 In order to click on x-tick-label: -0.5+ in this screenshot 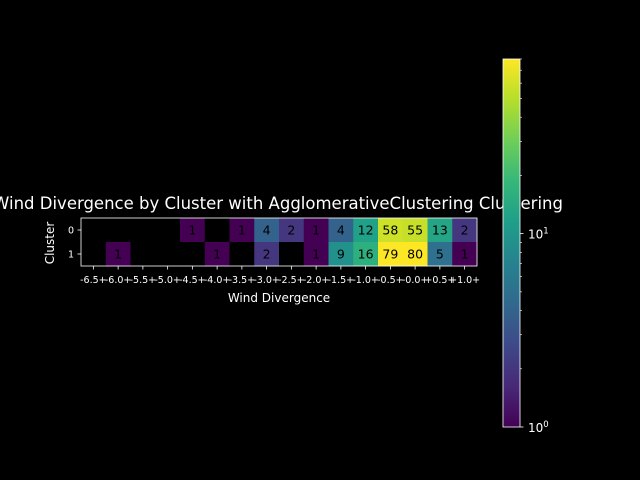, I will do `click(390, 280)`.